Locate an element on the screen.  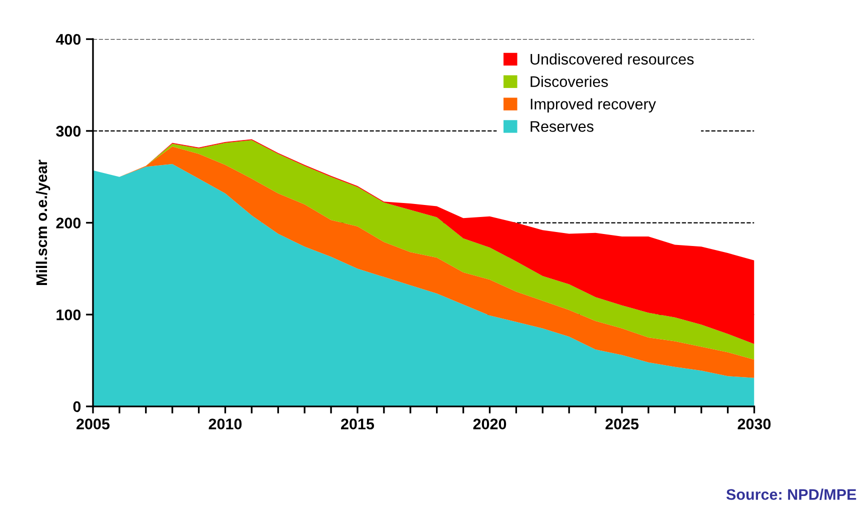
y-axis-title: Mill.scm o.e./year is located at coordinates (43, 222).